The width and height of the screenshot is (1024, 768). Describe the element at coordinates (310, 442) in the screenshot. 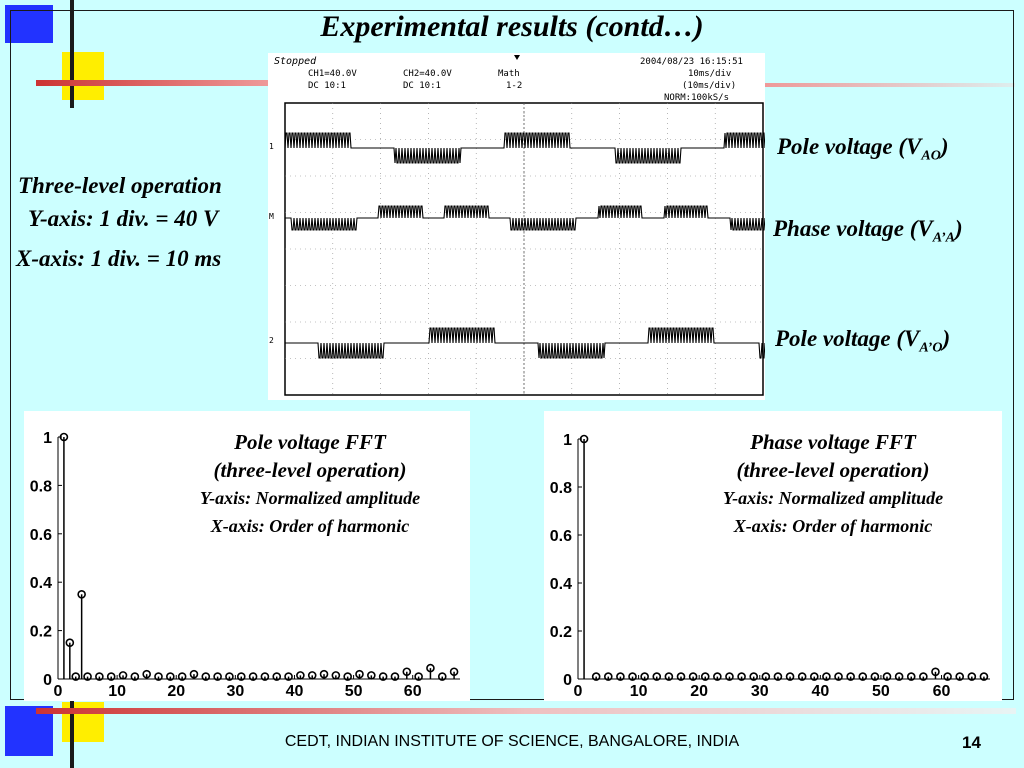

I see `fft-pole-caption-title: Pole voltage FFT` at that location.